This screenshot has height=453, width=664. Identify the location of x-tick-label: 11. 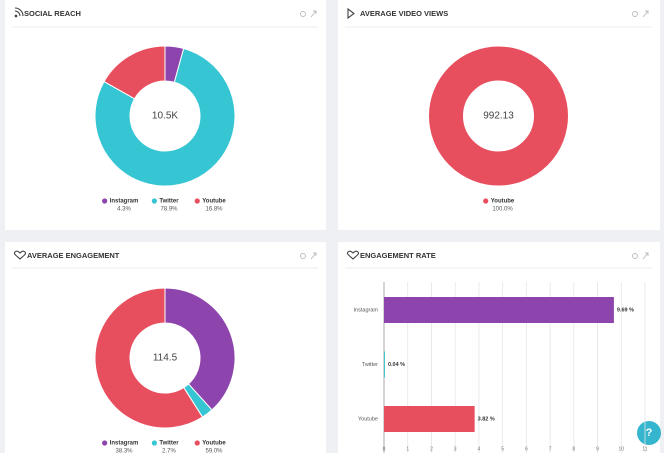
(644, 449).